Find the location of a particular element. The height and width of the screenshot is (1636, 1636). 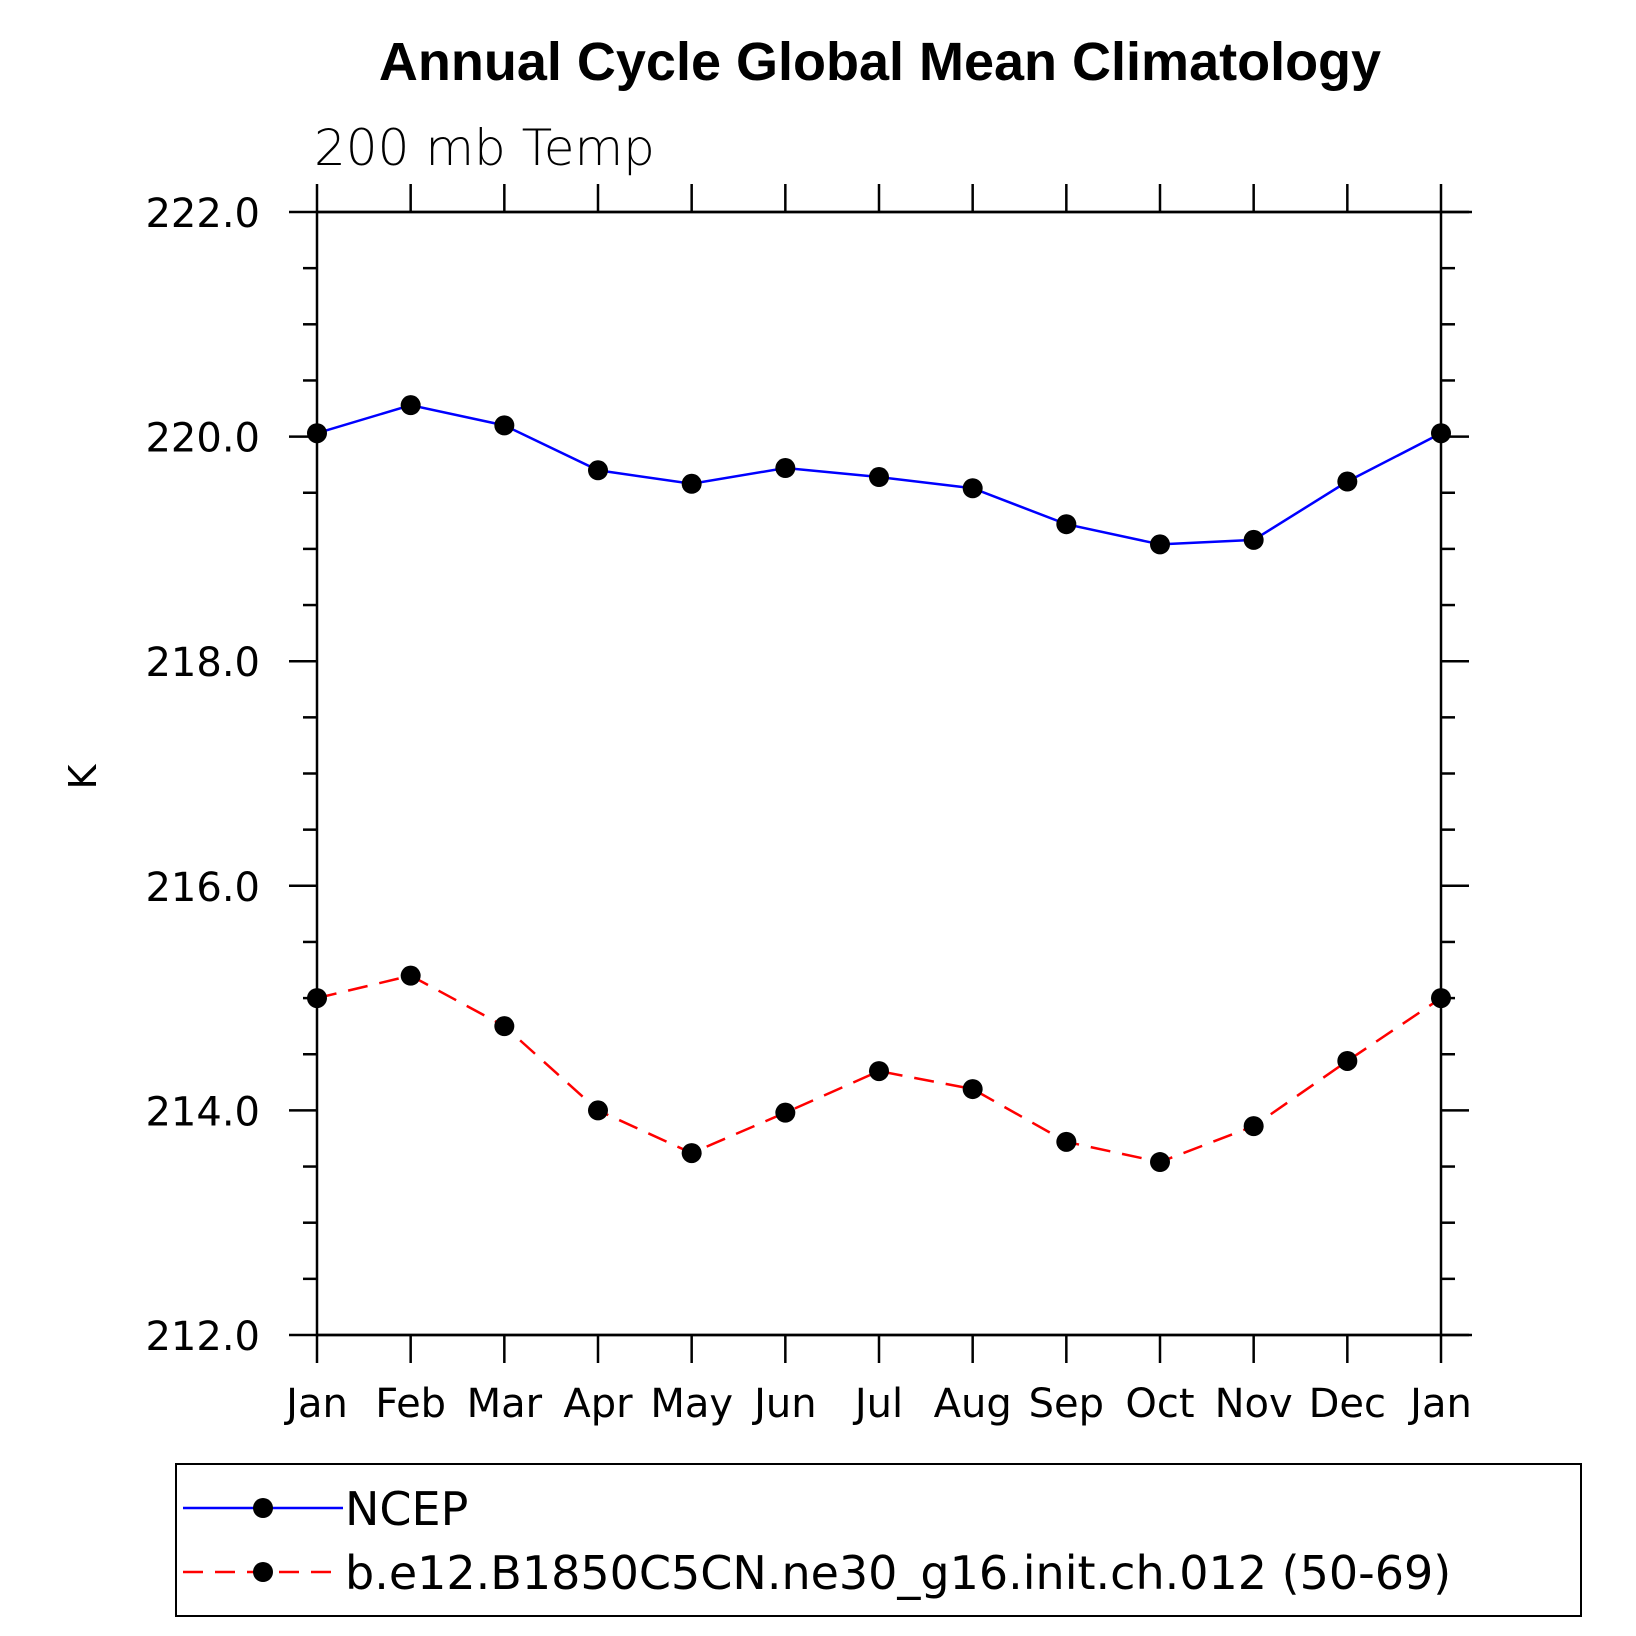

legend-box is located at coordinates (878, 1540).